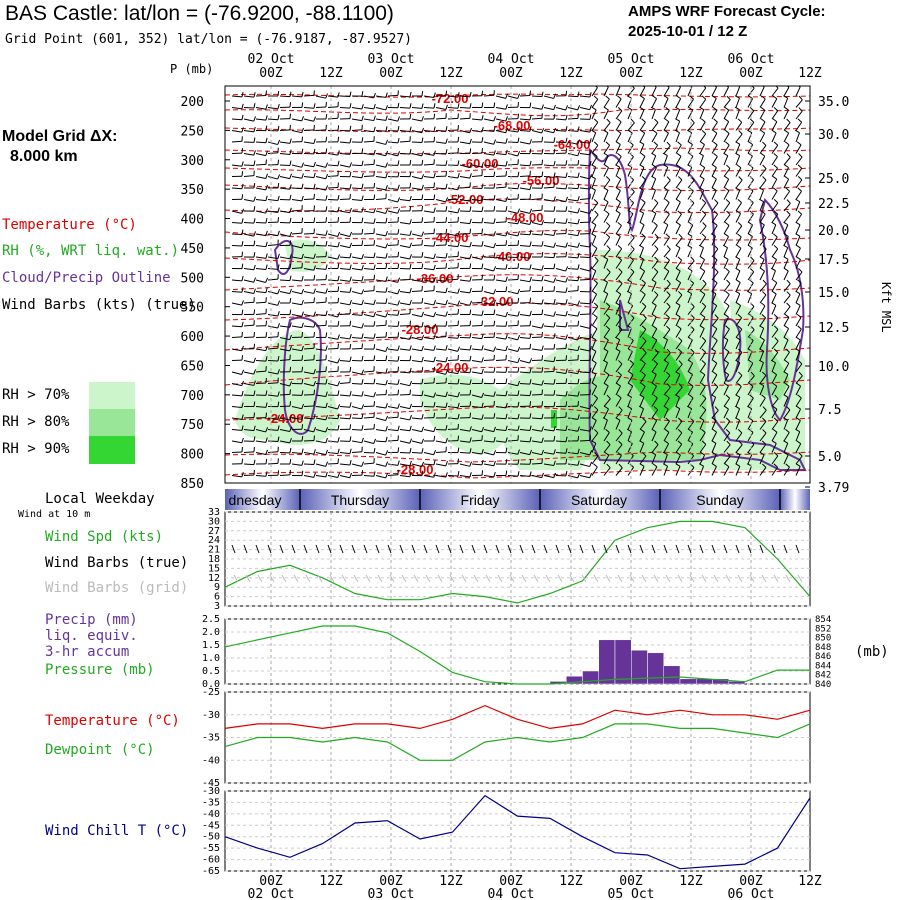 This screenshot has height=900, width=900. What do you see at coordinates (192, 278) in the screenshot?
I see `pressure-tick: 500` at bounding box center [192, 278].